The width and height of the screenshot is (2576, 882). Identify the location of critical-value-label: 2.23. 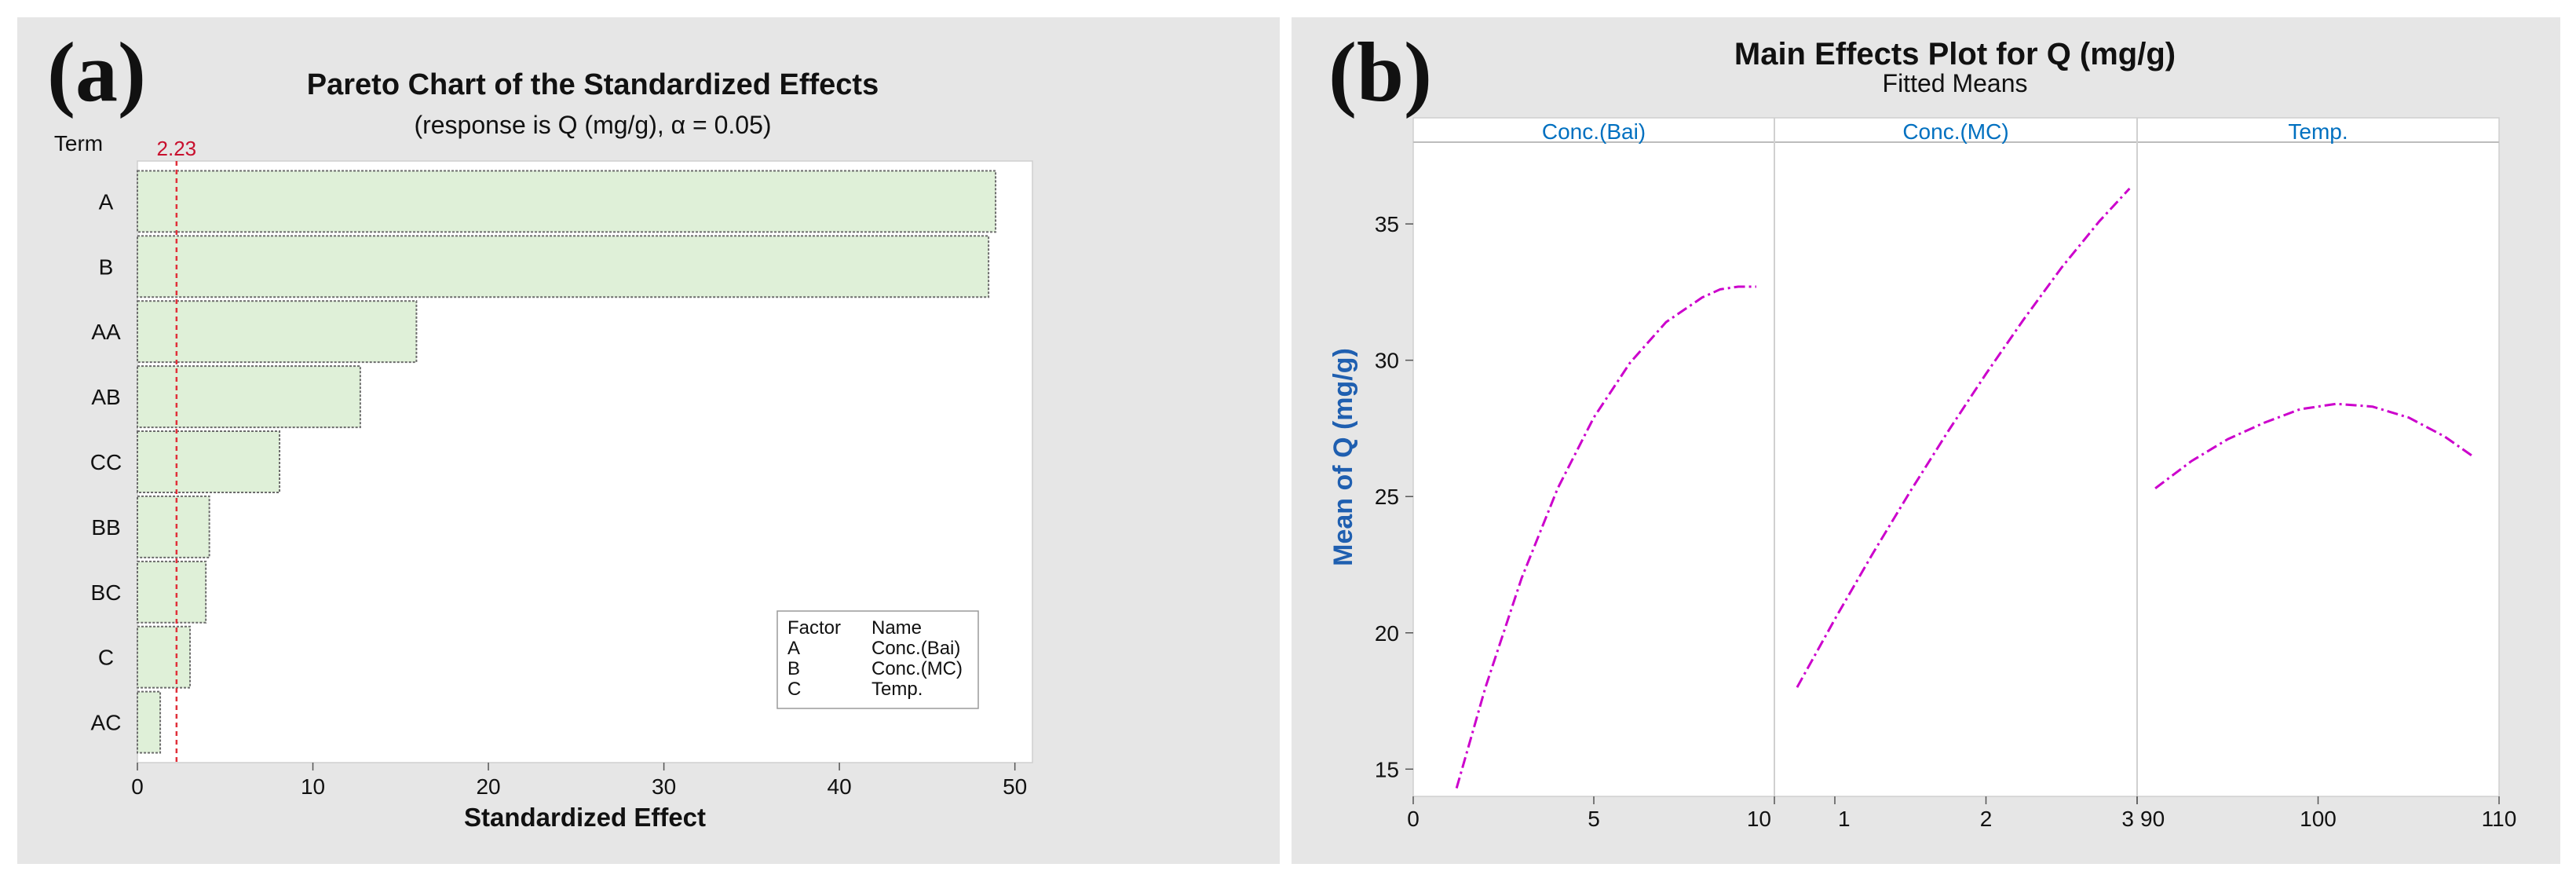
(177, 149).